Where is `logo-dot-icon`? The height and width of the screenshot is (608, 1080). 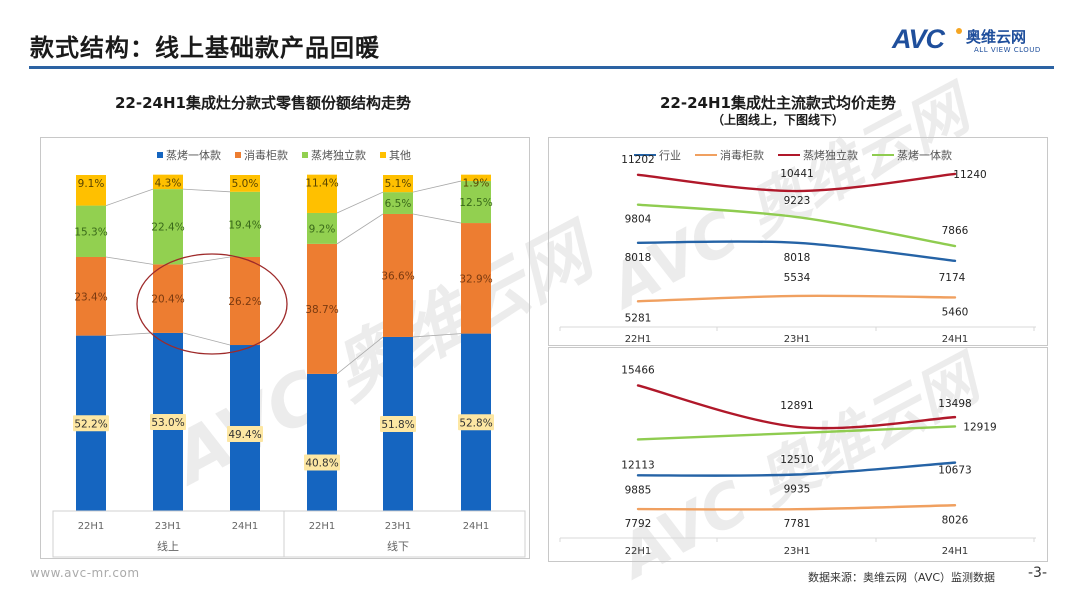 logo-dot-icon is located at coordinates (959, 31).